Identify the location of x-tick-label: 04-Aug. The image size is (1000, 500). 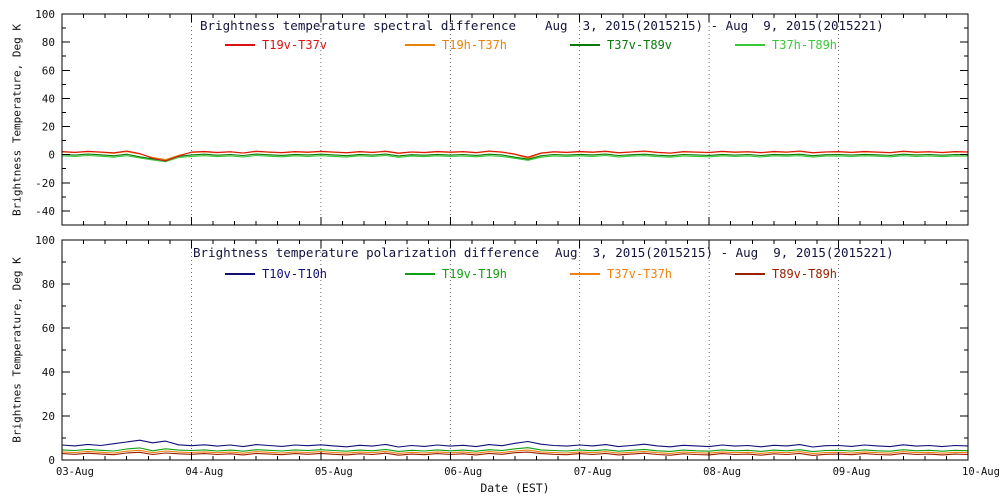
(204, 472).